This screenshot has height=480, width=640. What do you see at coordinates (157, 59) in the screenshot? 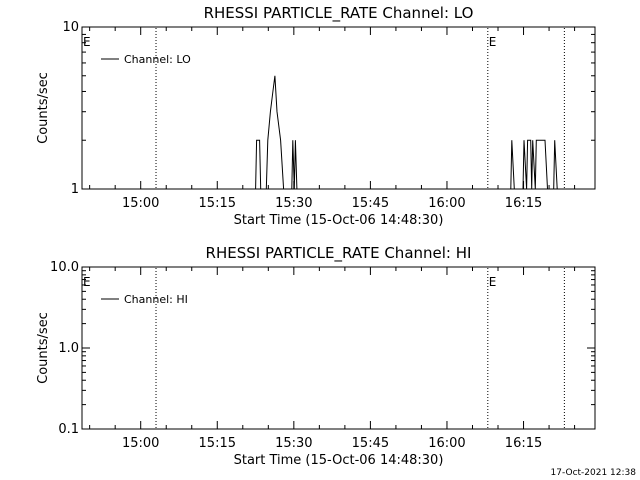
I see `legend-label: Channel: LO` at bounding box center [157, 59].